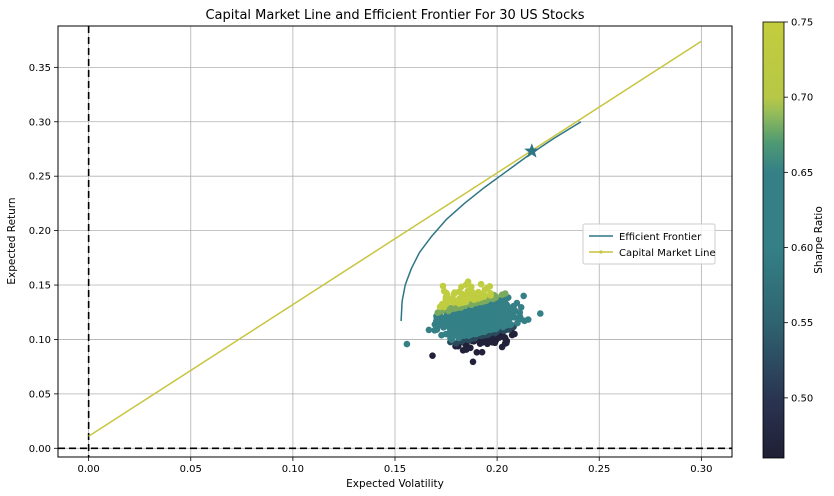 This screenshot has height=496, width=834. What do you see at coordinates (802, 173) in the screenshot?
I see `colorbar-tick-label: 0.65` at bounding box center [802, 173].